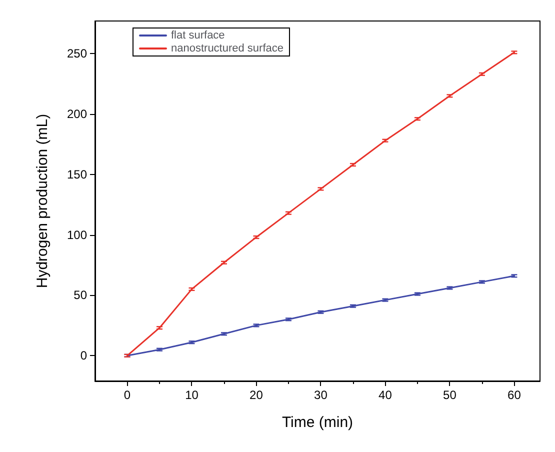 The height and width of the screenshot is (452, 555). Describe the element at coordinates (198, 36) in the screenshot. I see `legend-label: flat surface` at that location.